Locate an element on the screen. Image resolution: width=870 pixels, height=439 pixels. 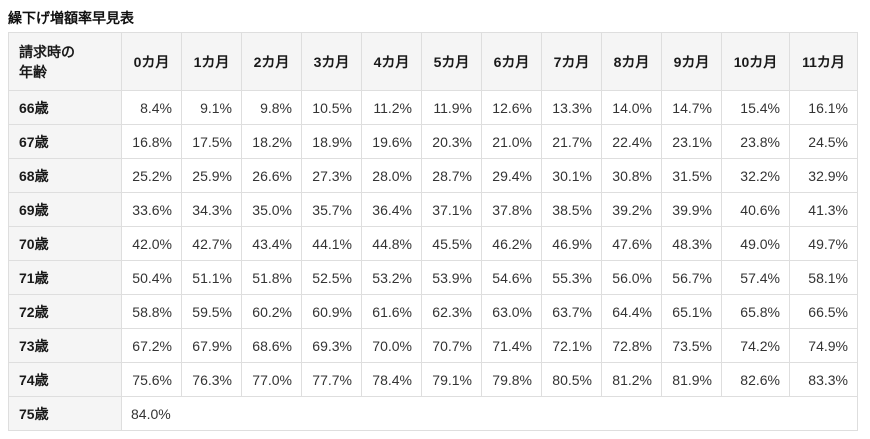
rate-cell: 59.5% is located at coordinates (211, 311).